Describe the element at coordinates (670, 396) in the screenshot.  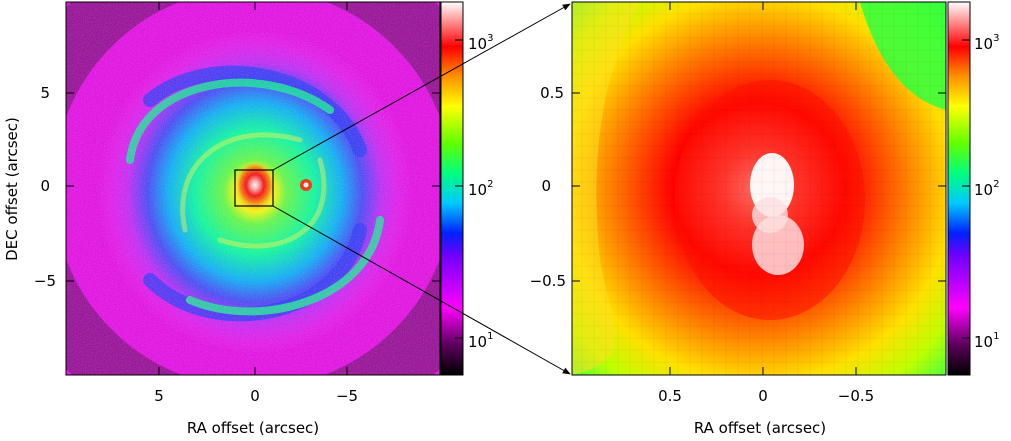
I see `right-xtick-0: 0.5` at that location.